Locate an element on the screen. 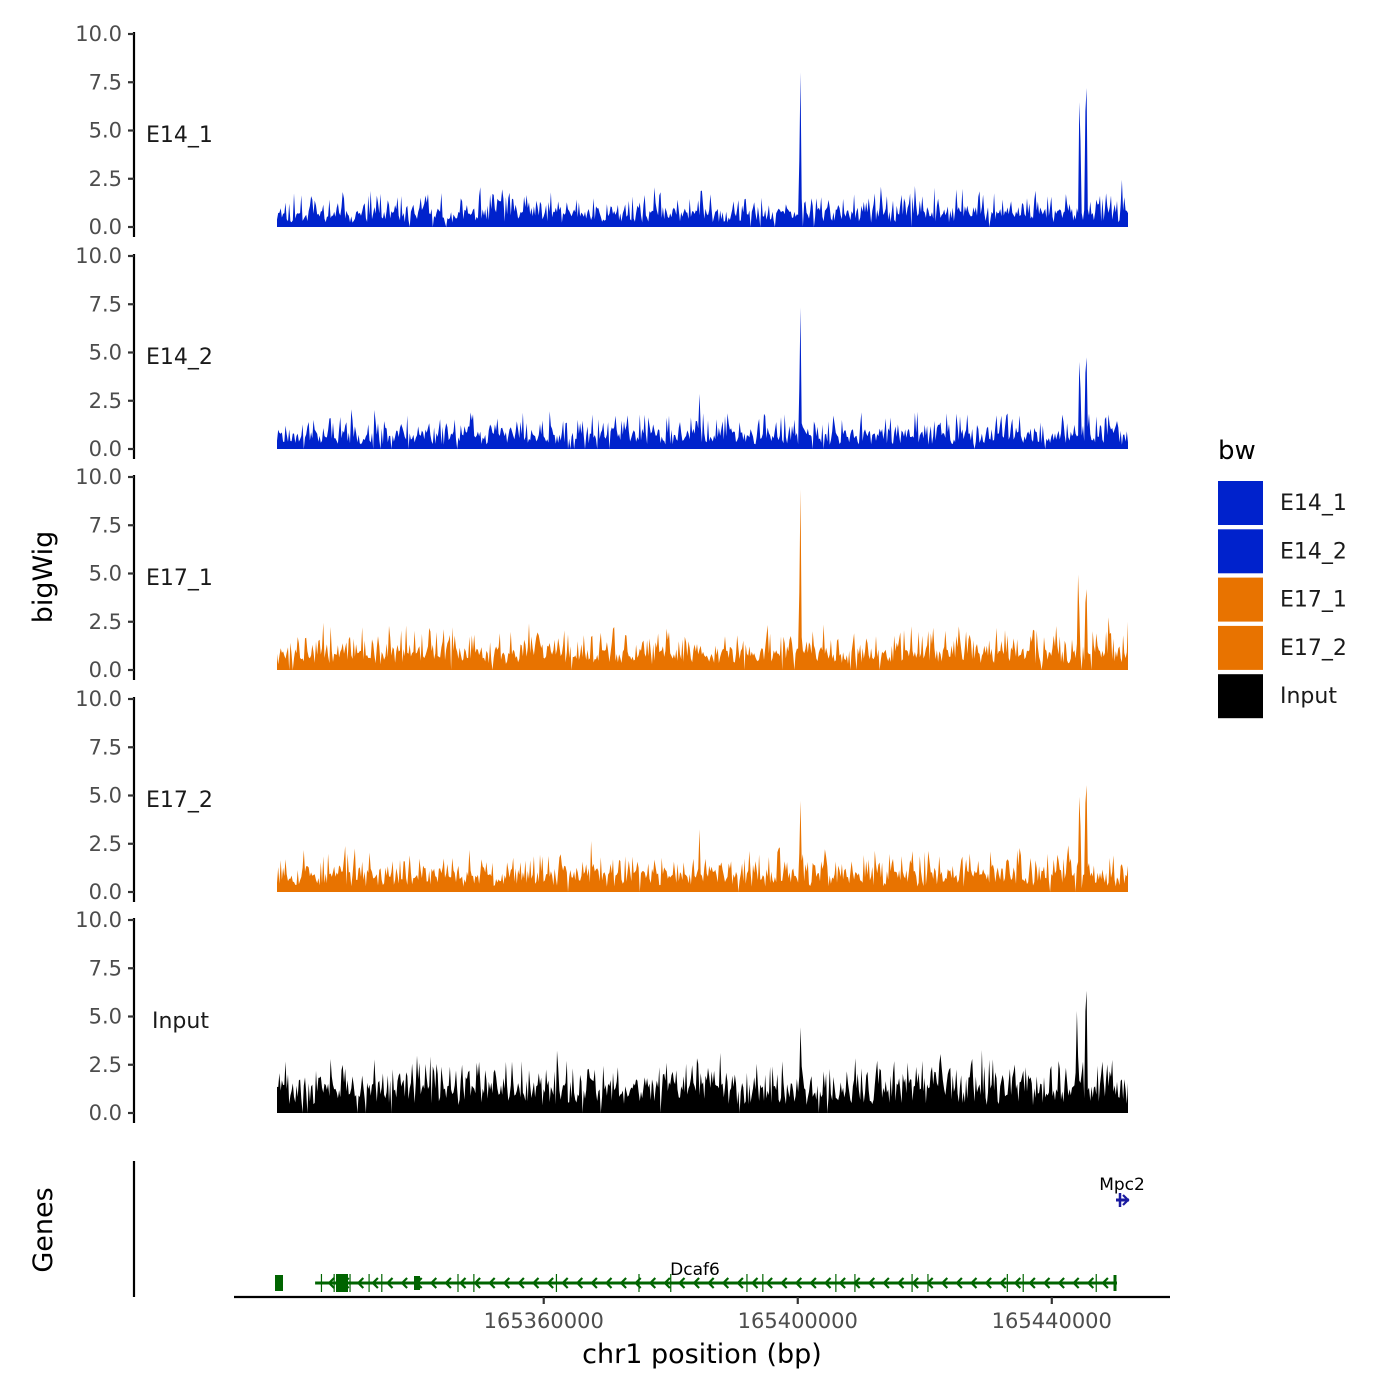 This screenshot has width=1400, height=1400. x-tick-label: 165400000 is located at coordinates (798, 1321).